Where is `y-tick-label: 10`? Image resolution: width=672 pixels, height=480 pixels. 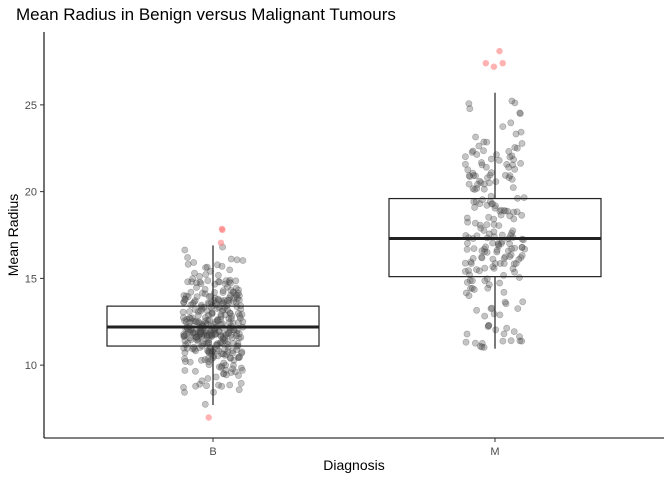 y-tick-label: 10 is located at coordinates (31, 366).